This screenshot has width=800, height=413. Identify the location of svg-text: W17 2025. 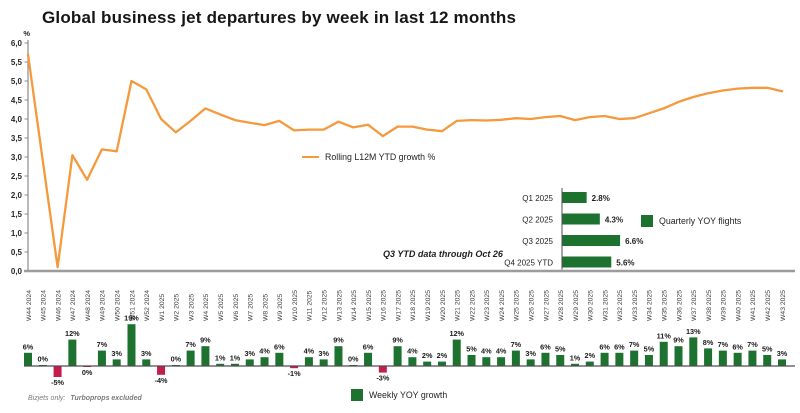
(398, 305).